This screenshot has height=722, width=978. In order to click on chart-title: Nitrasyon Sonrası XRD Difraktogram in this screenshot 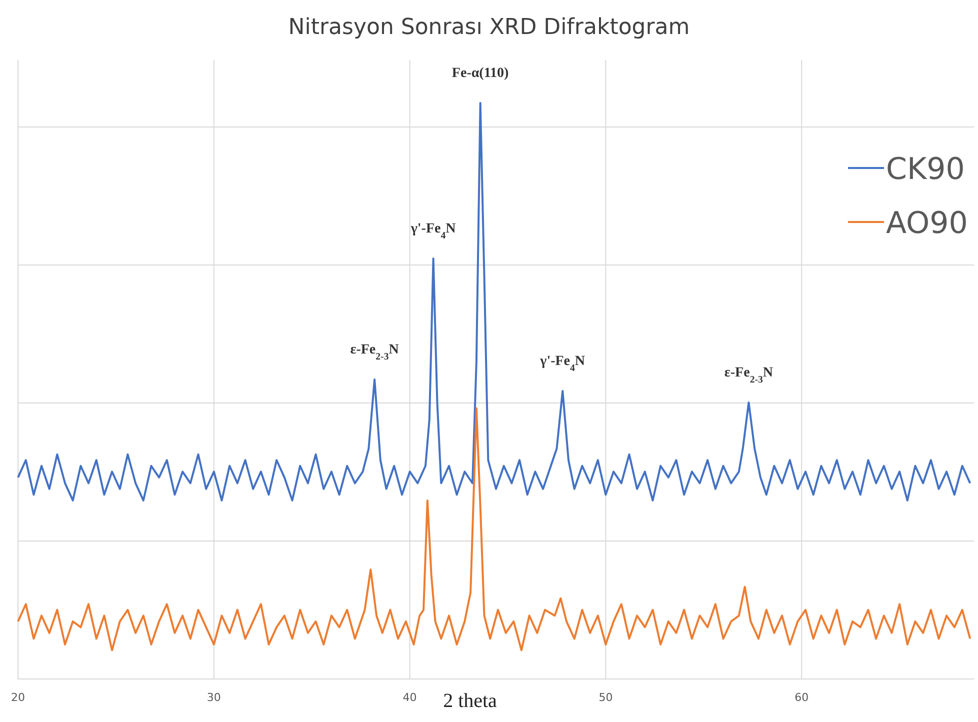, I will do `click(489, 27)`.